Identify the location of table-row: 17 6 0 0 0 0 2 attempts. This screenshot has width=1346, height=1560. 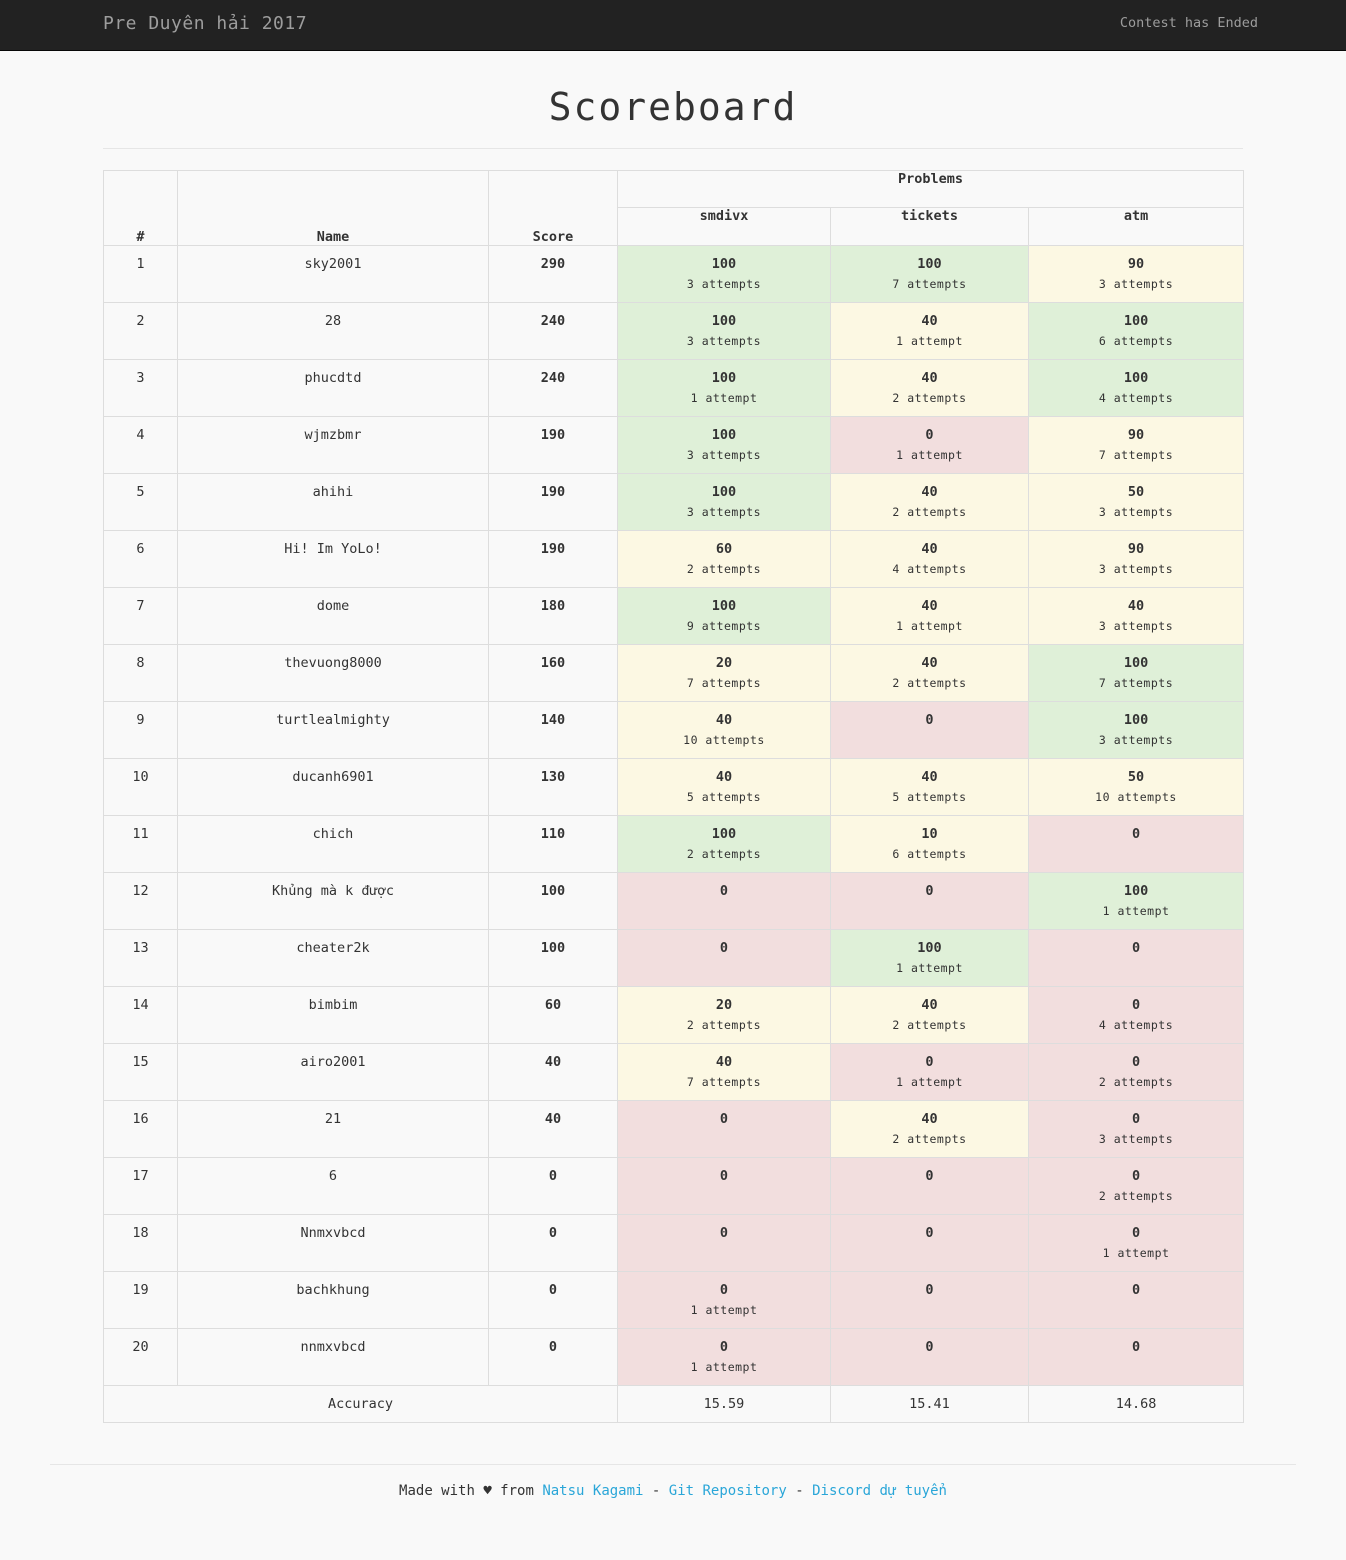
(674, 1186).